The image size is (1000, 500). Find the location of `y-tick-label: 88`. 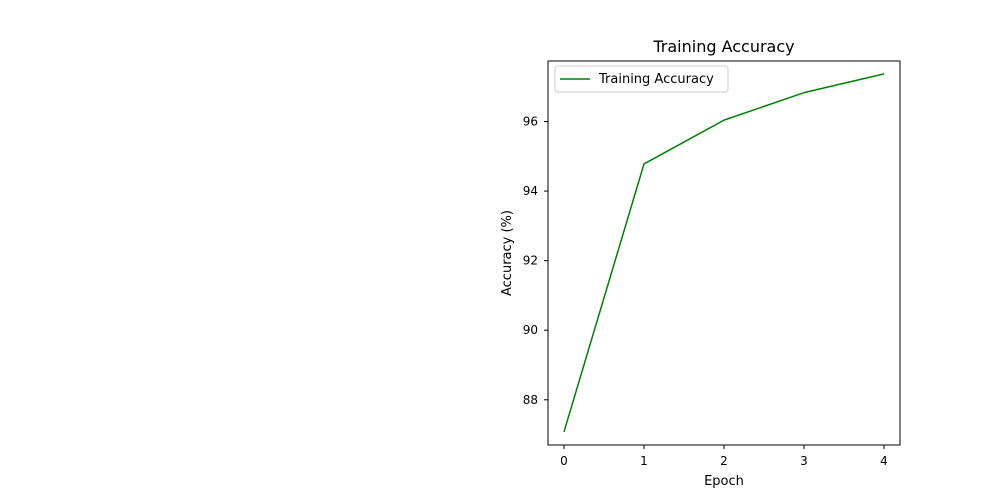

y-tick-label: 88 is located at coordinates (530, 400).